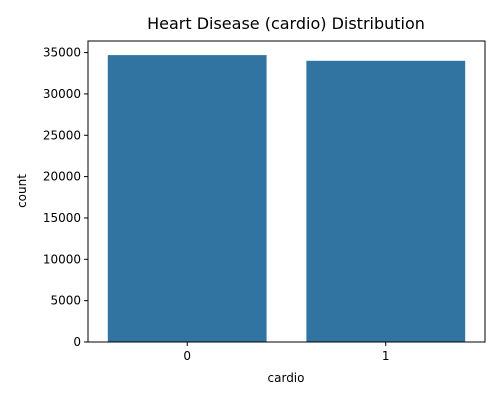 The width and height of the screenshot is (500, 400). I want to click on y-tick-label-25000: 25000, so click(62, 135).